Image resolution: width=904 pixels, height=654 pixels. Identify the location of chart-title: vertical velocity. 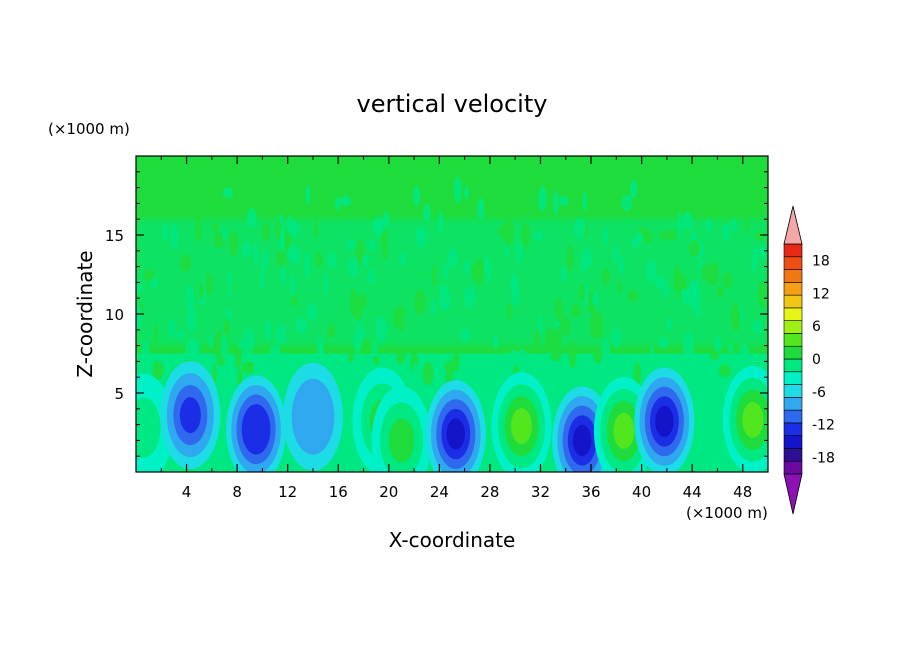
(452, 104).